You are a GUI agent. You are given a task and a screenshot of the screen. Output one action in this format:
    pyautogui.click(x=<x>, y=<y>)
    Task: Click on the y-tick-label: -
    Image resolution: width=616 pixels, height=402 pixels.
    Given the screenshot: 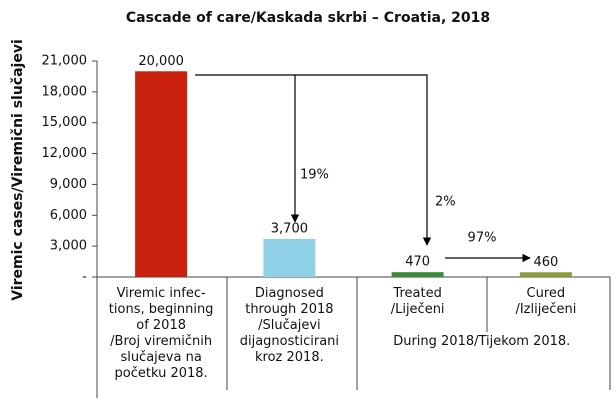 What is the action you would take?
    pyautogui.click(x=84, y=277)
    